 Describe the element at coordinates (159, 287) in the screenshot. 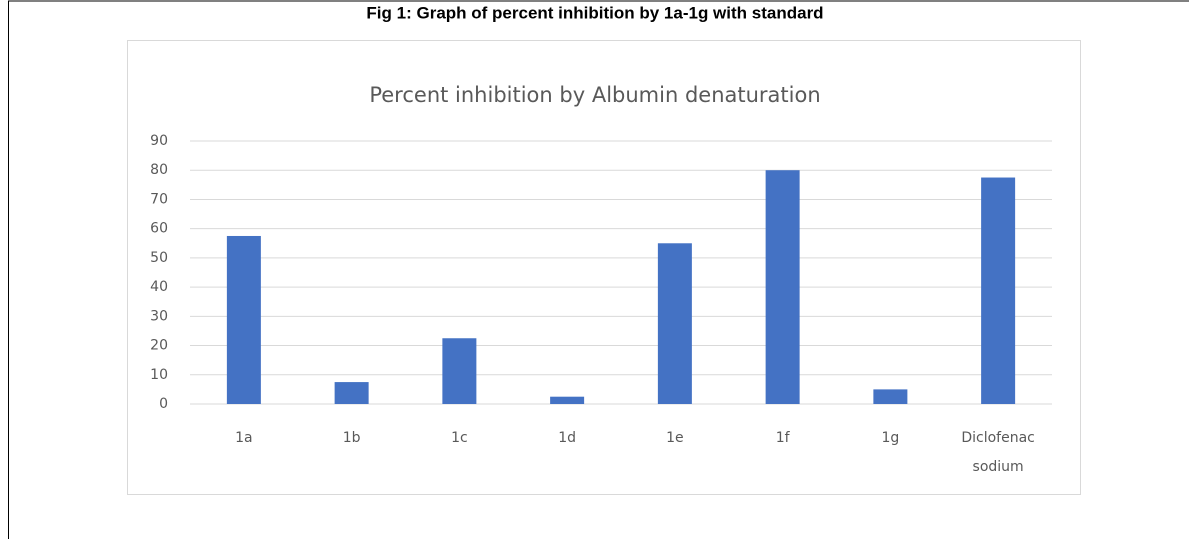

I see `y-tick-label: 40` at that location.